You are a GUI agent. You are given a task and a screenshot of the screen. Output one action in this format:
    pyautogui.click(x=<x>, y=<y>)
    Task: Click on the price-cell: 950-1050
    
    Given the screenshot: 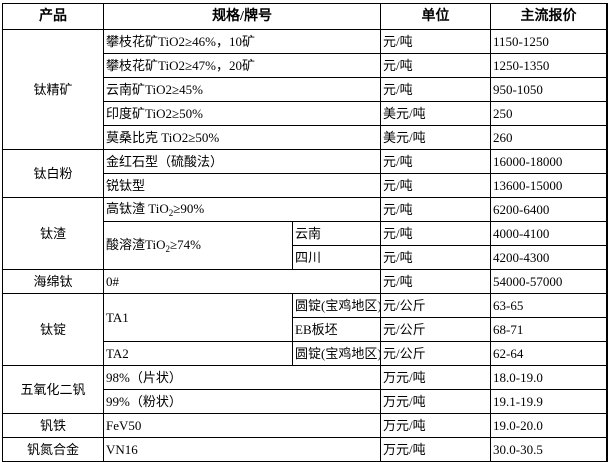 What is the action you would take?
    pyautogui.click(x=549, y=89)
    